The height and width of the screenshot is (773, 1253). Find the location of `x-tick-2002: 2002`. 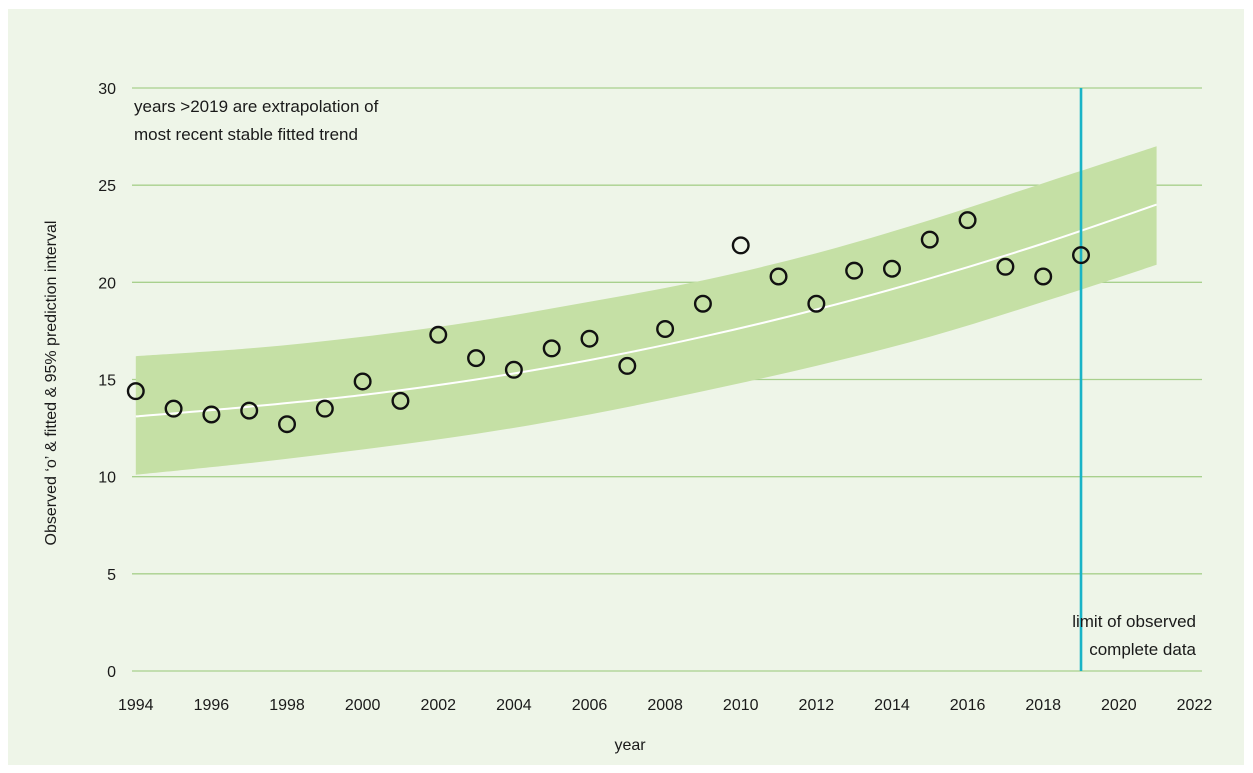

x-tick-2002: 2002 is located at coordinates (438, 705).